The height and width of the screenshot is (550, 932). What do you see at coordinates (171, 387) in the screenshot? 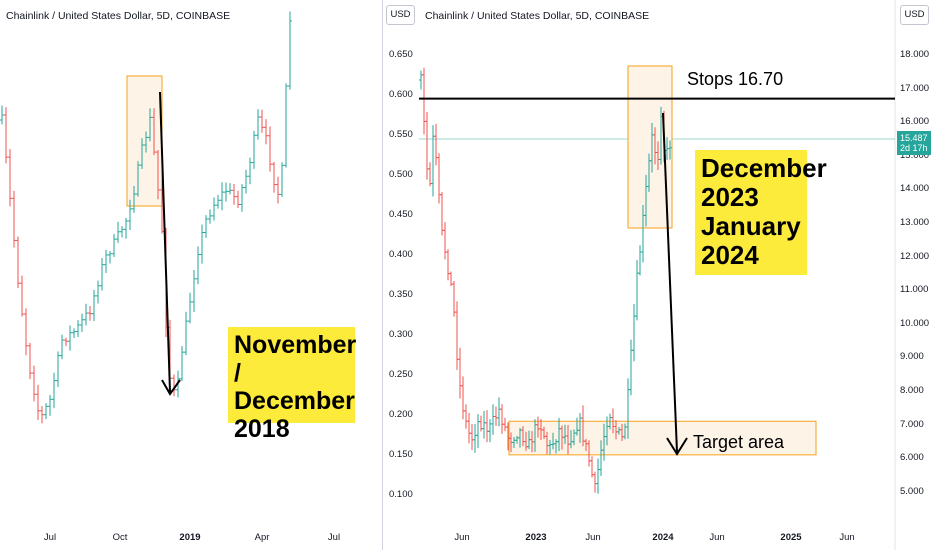
I see `left-arrow-head-icon` at bounding box center [171, 387].